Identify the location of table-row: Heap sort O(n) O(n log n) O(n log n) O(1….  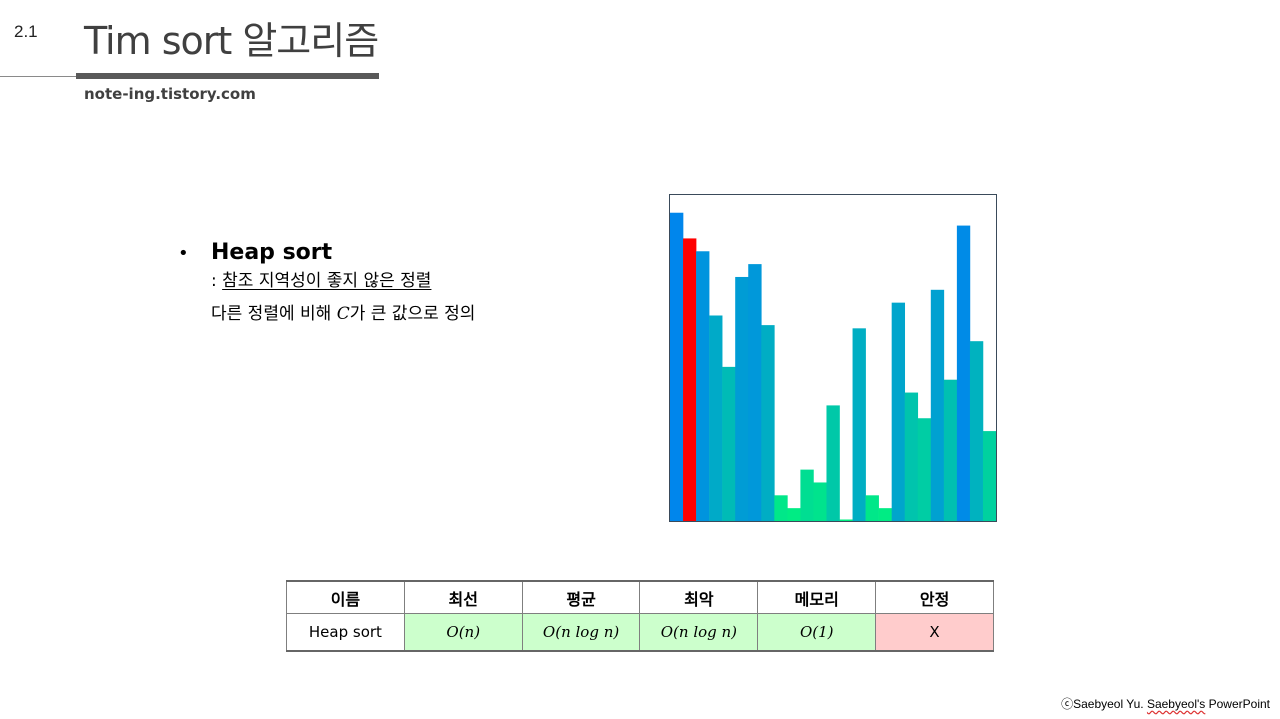
(640, 632).